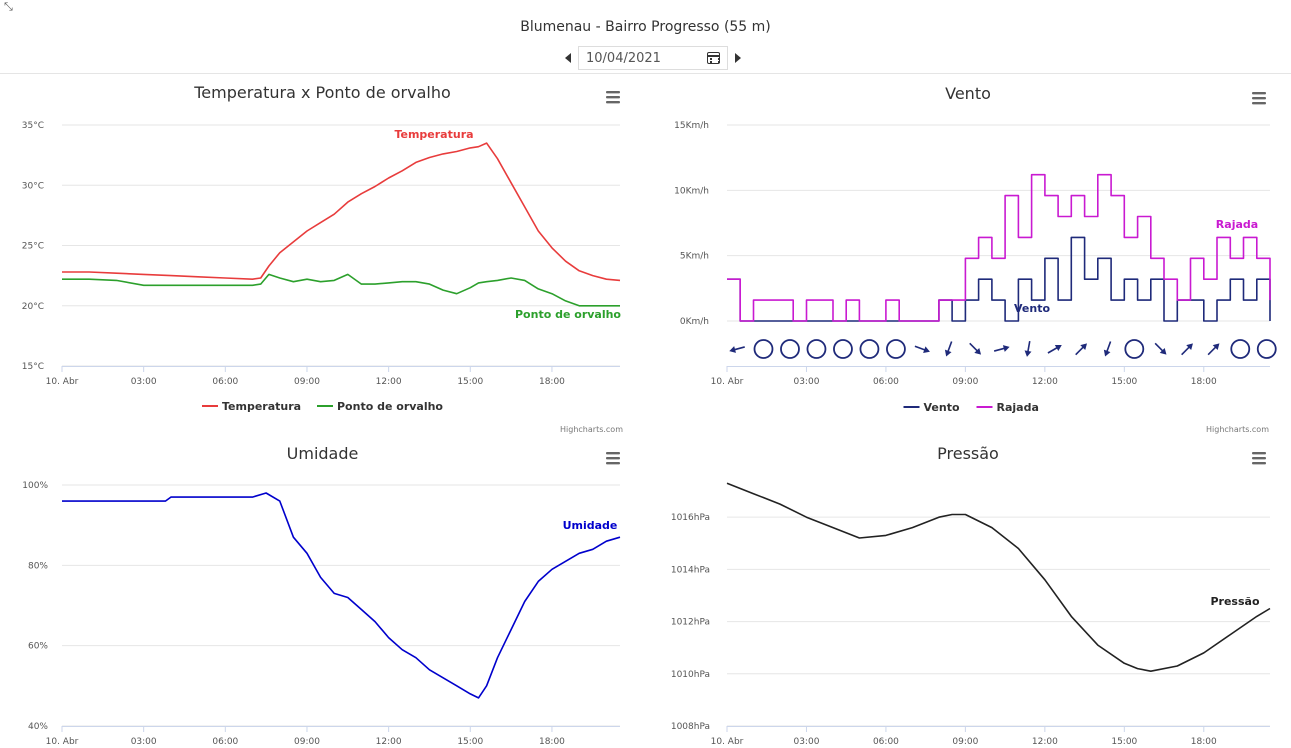  Describe the element at coordinates (38, 566) in the screenshot. I see `y-tick-label: 80%` at that location.